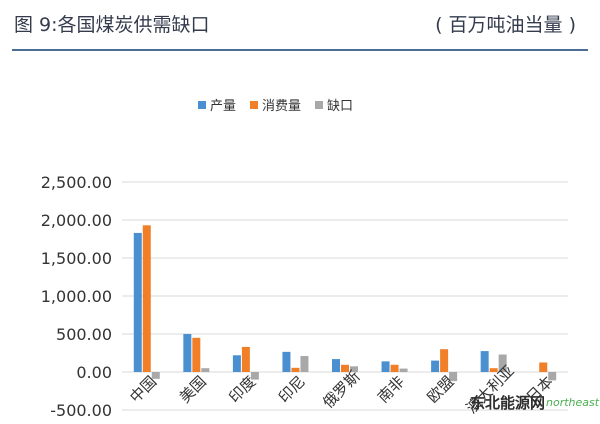  Describe the element at coordinates (292, 389) in the screenshot. I see `x-tick-label: 印尼` at that location.